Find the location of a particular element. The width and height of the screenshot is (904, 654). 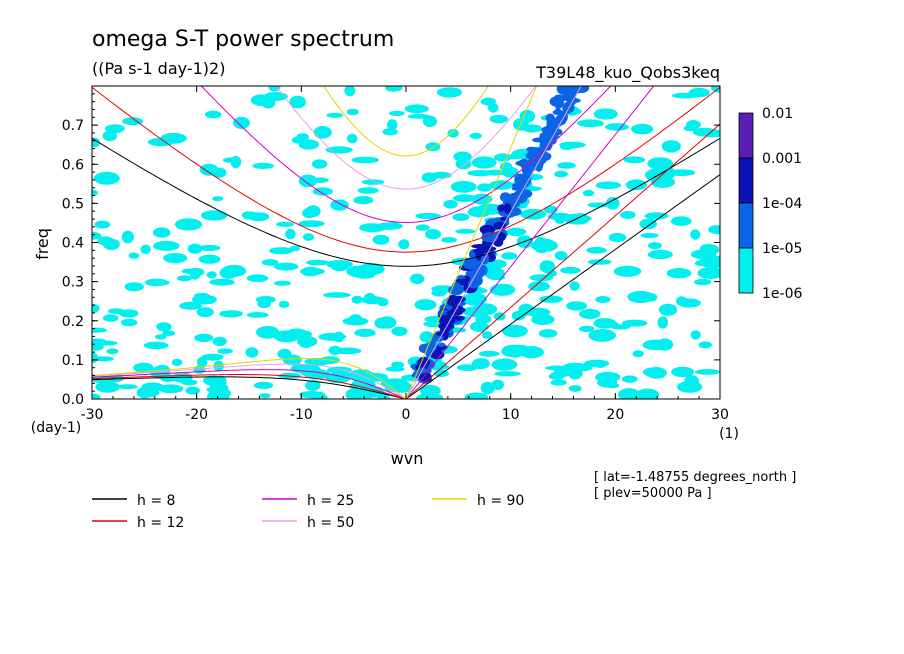

colorbar-swatch is located at coordinates (746, 135).